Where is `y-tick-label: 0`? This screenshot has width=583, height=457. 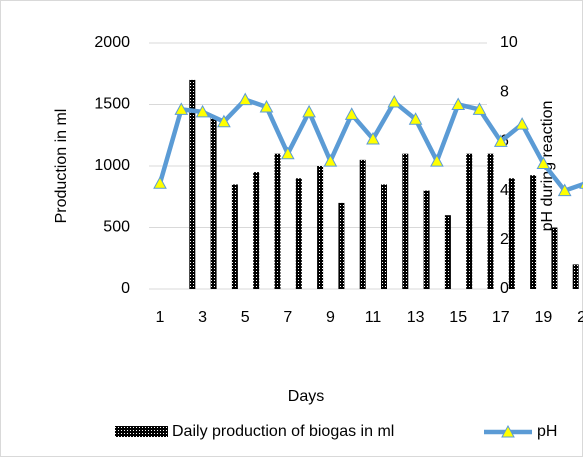
y-tick-label: 0 is located at coordinates (125, 288).